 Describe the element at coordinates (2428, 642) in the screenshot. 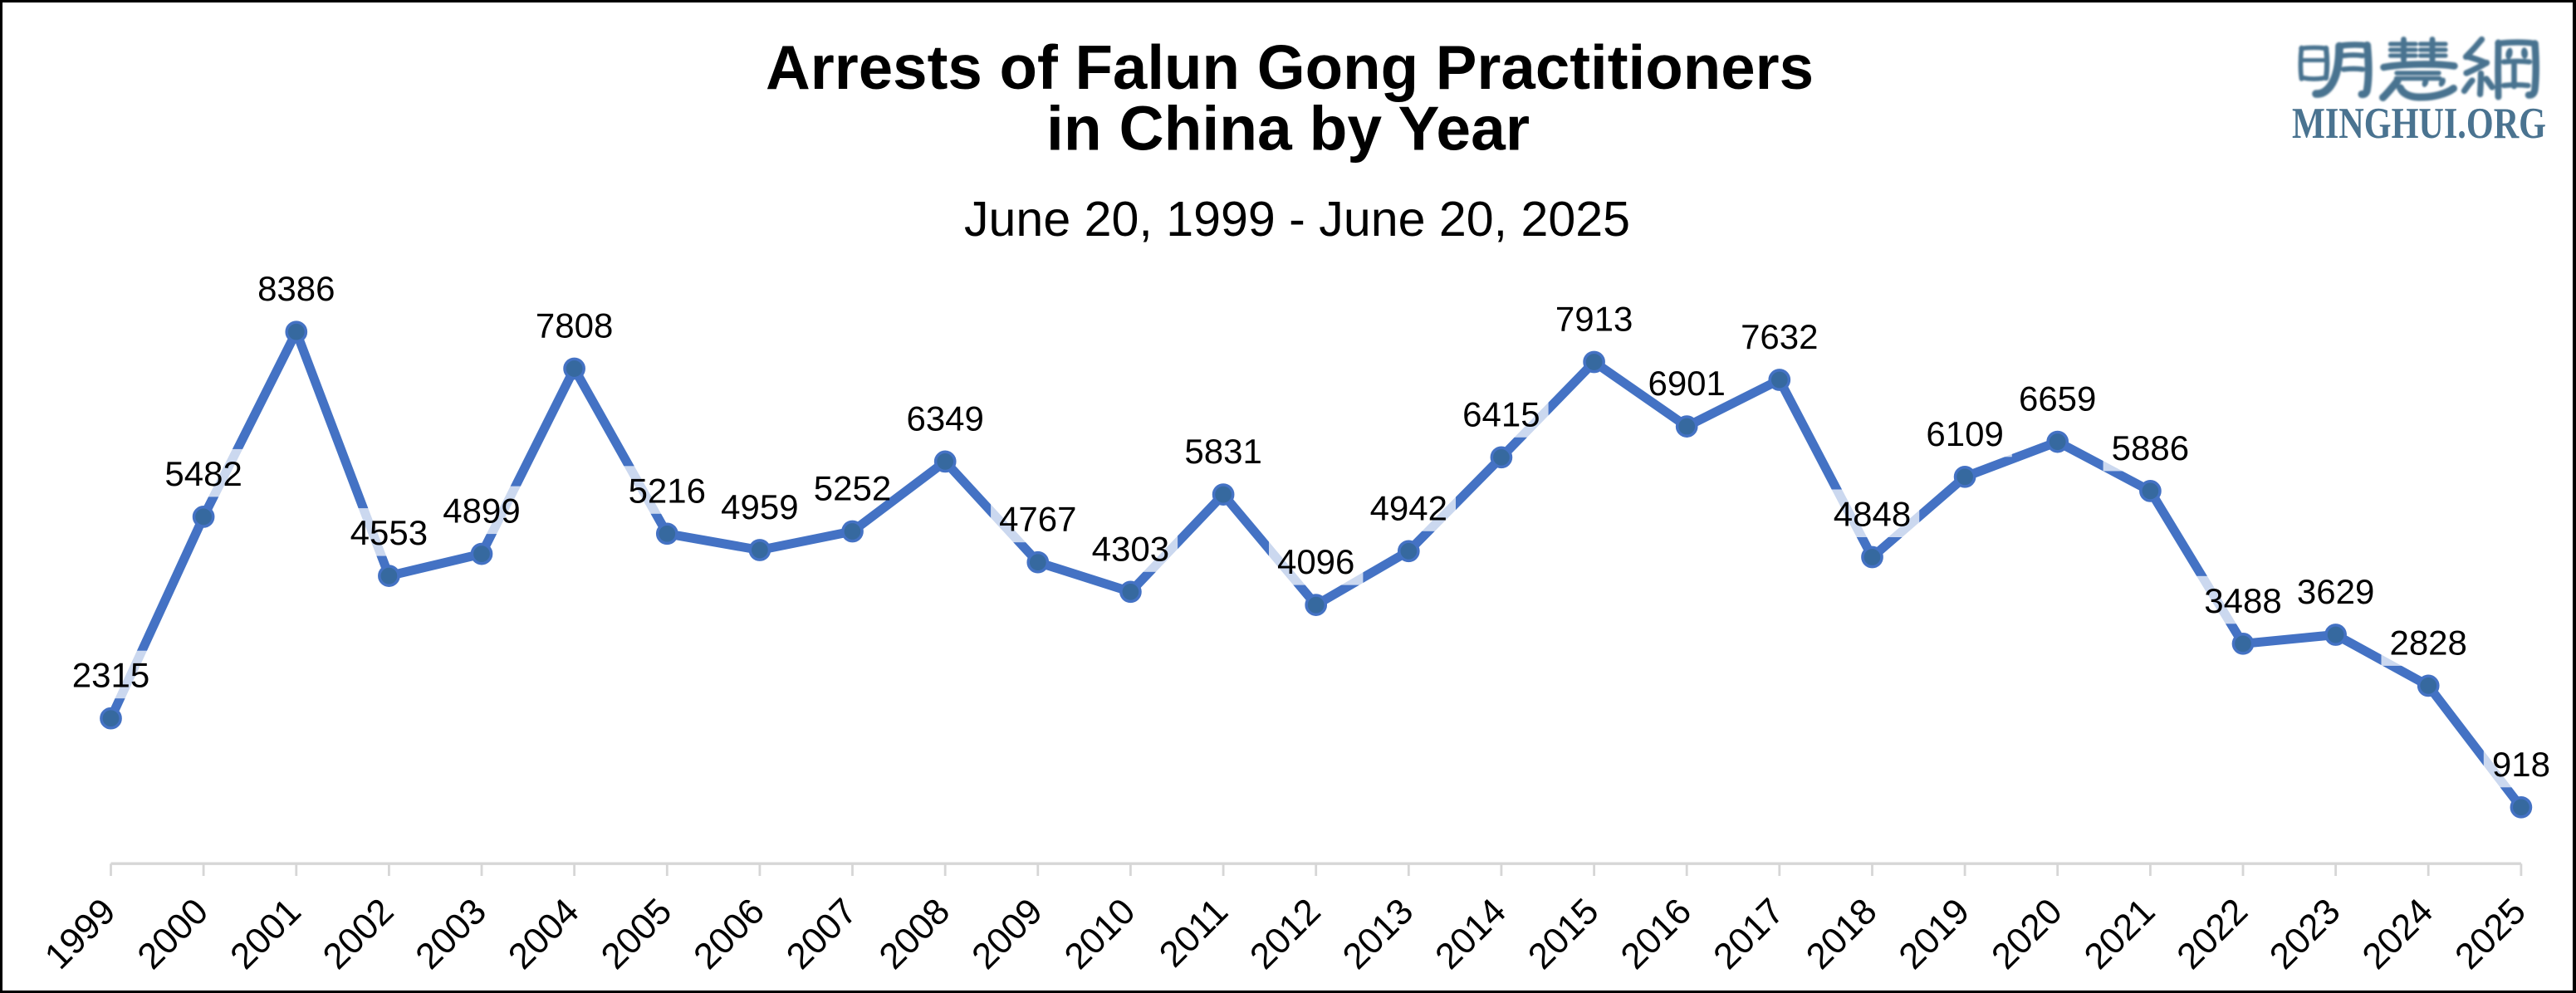

I see `svg-text: 2828` at that location.